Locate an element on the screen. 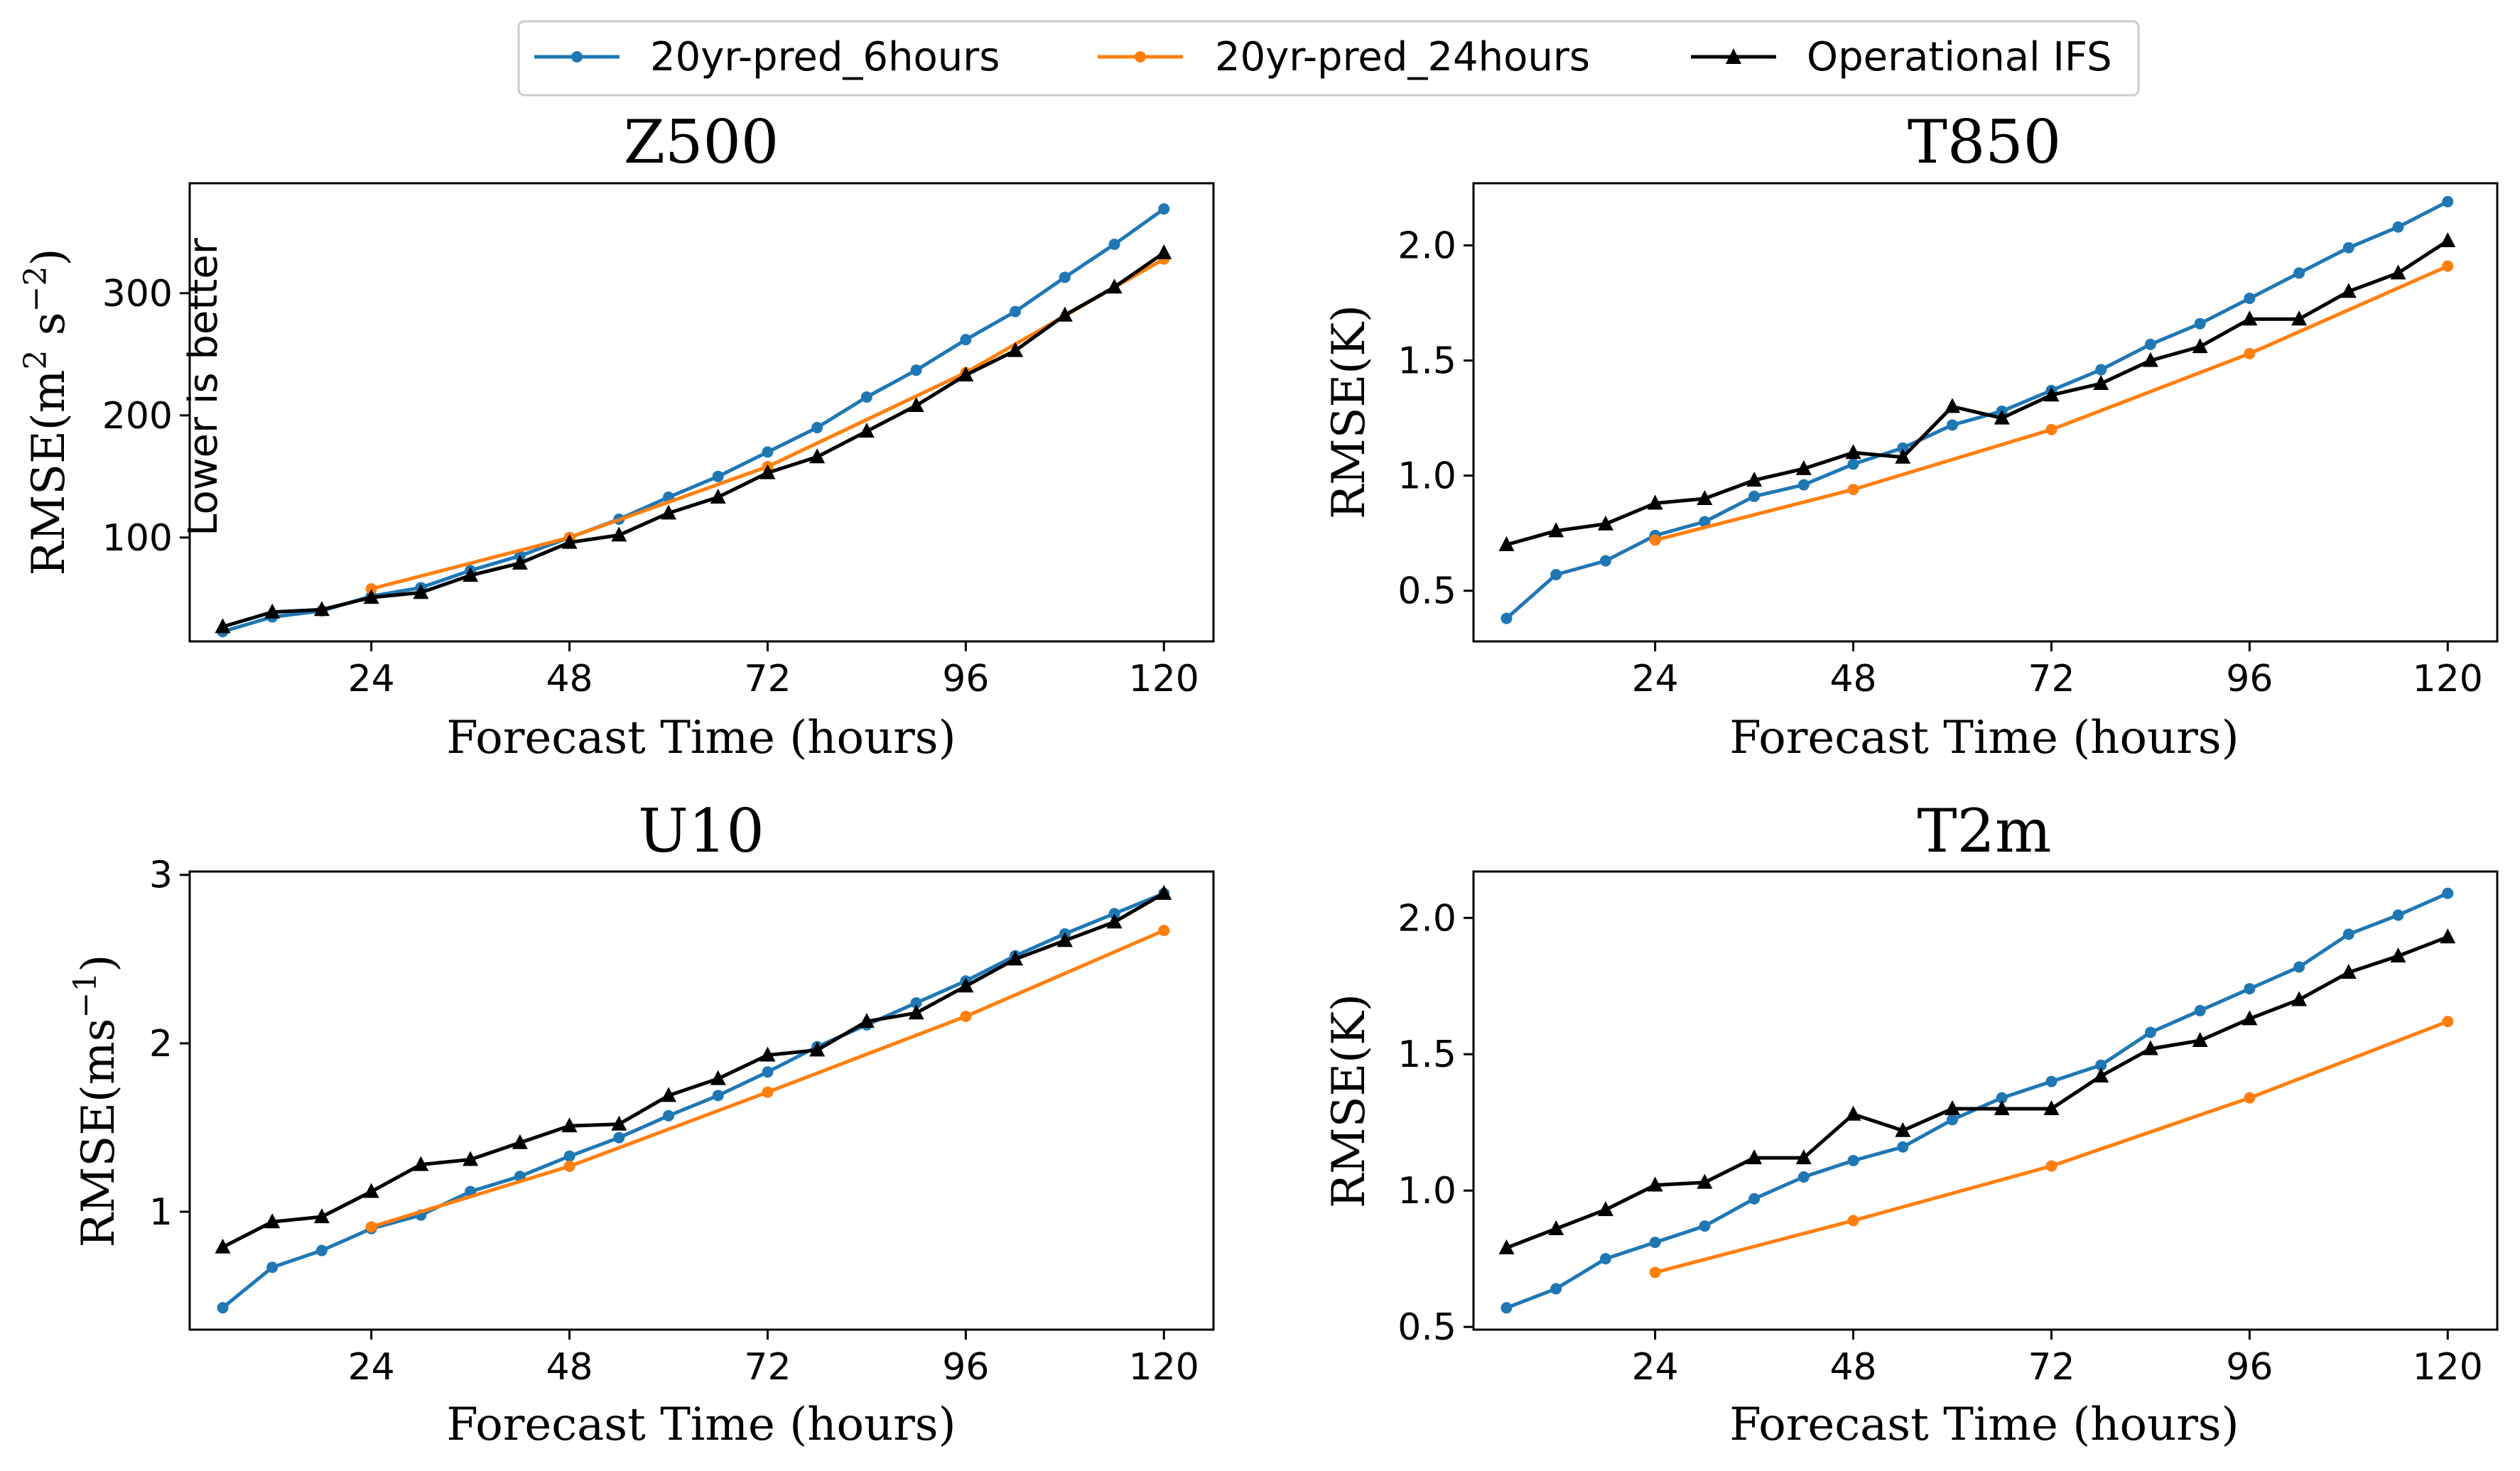 The image size is (2520, 1471). y-tick-label: 1.5 is located at coordinates (1426, 1054).